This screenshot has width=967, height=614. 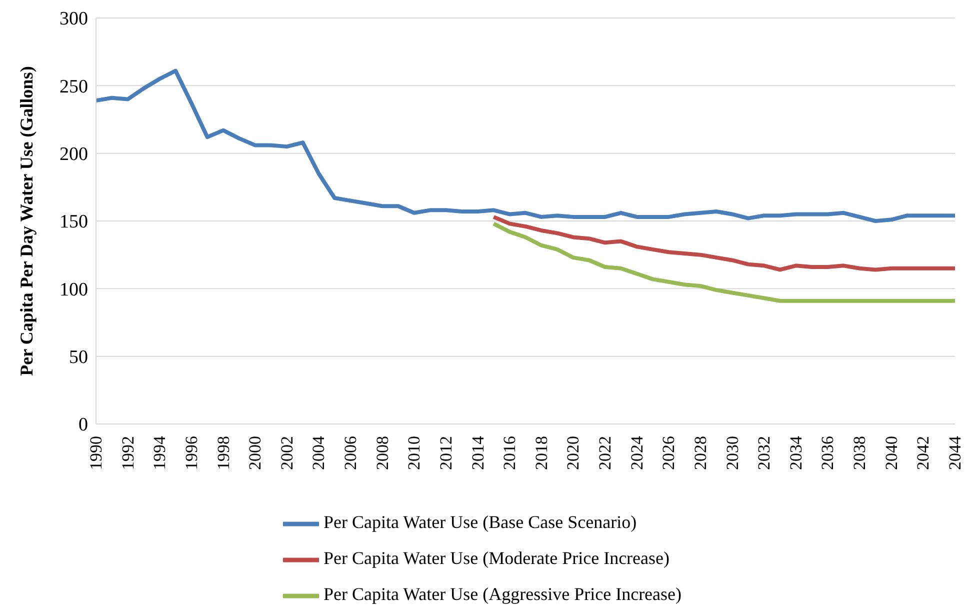 What do you see at coordinates (828, 453) in the screenshot?
I see `x-tick-label: 2036` at bounding box center [828, 453].